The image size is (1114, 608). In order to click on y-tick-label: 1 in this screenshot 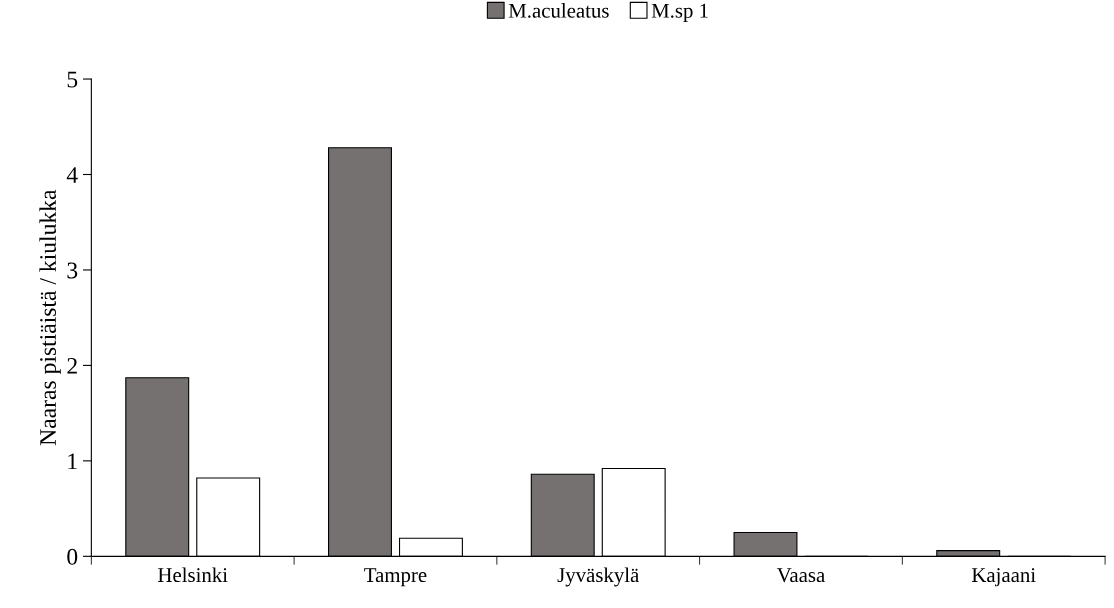, I will do `click(72, 461)`.